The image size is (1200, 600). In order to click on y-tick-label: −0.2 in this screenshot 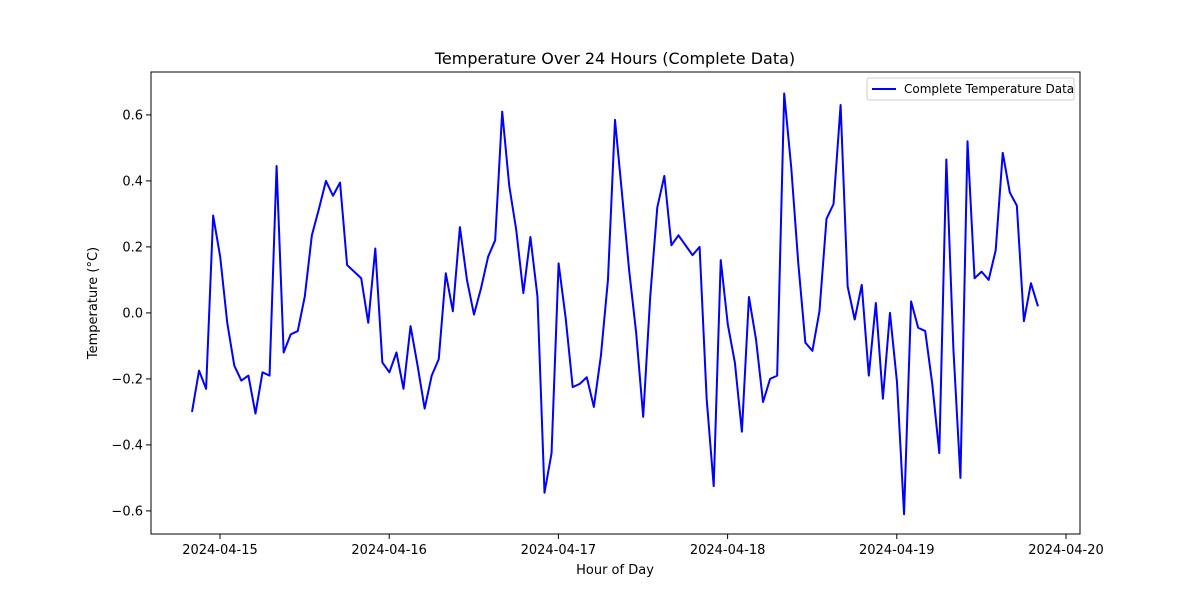, I will do `click(127, 379)`.